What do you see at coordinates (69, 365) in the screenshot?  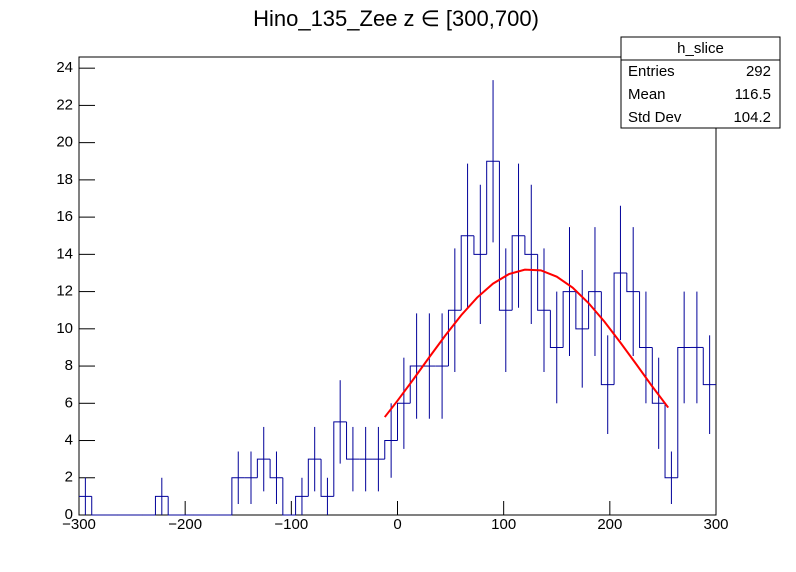 I see `y-tick-label: 8` at bounding box center [69, 365].